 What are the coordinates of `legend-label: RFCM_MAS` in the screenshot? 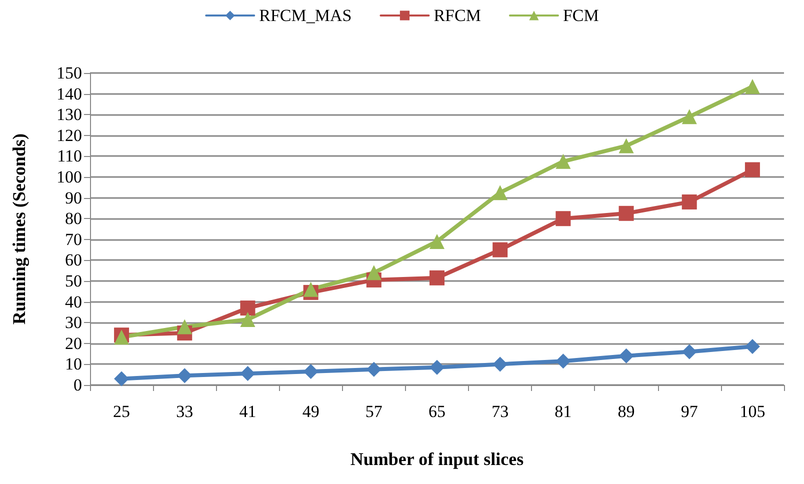 It's located at (305, 15).